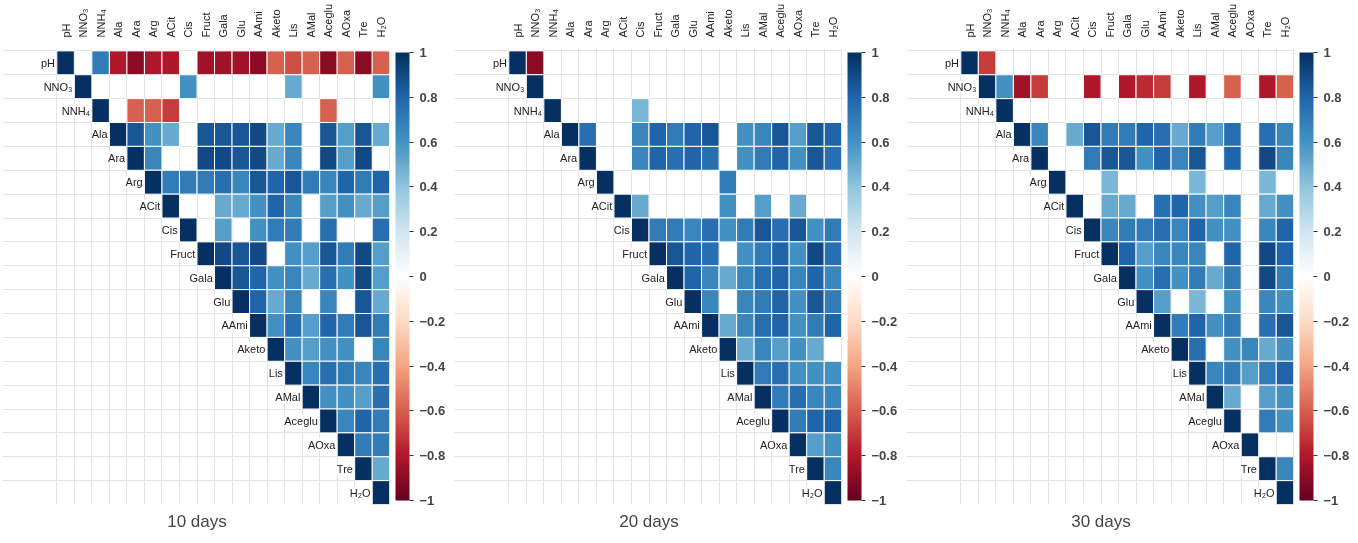 Image resolution: width=1358 pixels, height=543 pixels. What do you see at coordinates (1101, 521) in the screenshot?
I see `text: 30 days` at bounding box center [1101, 521].